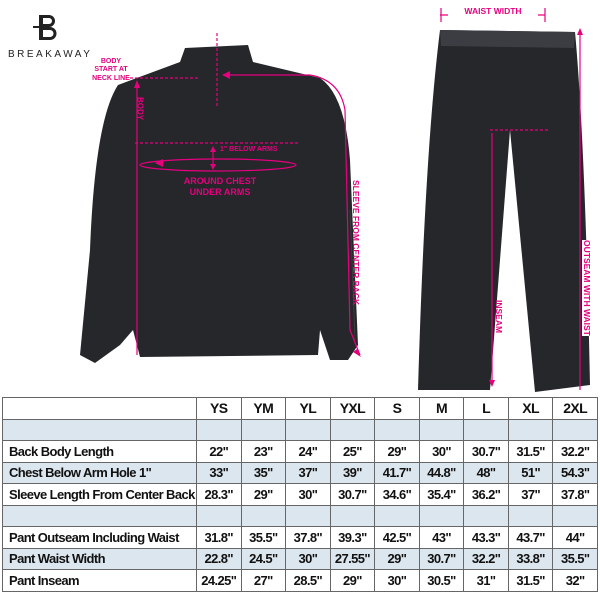 The height and width of the screenshot is (600, 600). I want to click on measurement-cell: 48", so click(486, 472).